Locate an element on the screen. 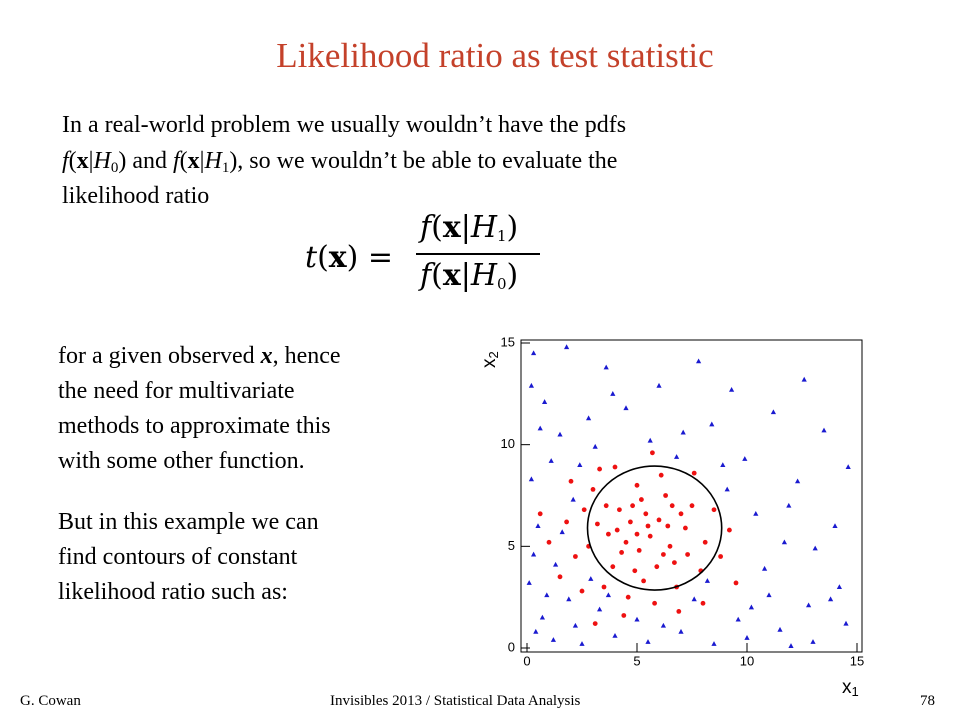  footer-page: 78 is located at coordinates (927, 701).